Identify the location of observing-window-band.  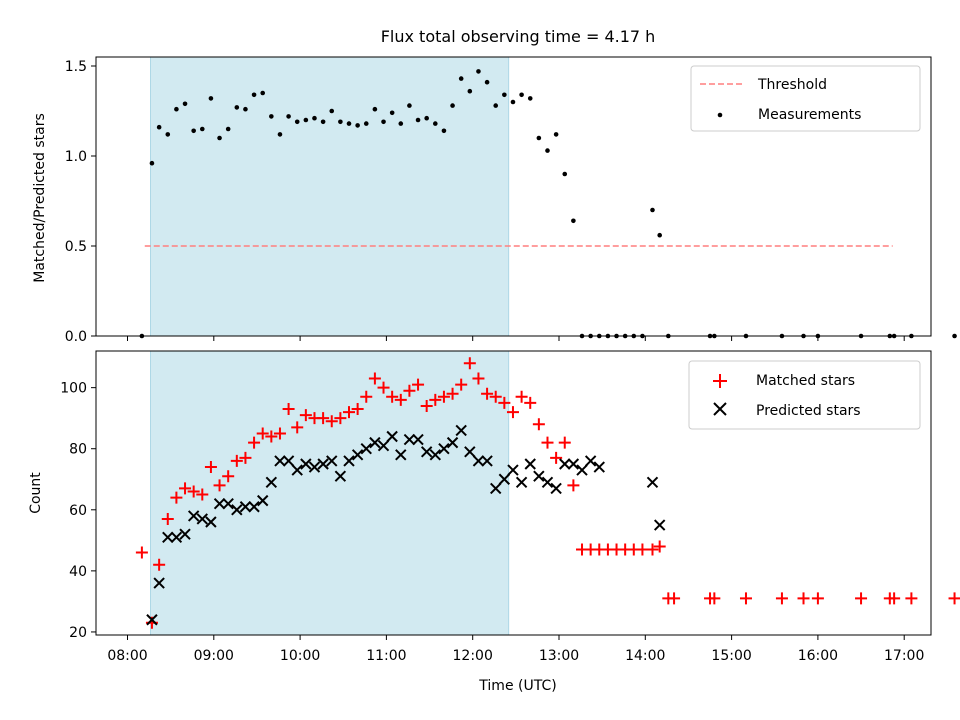
(330, 196).